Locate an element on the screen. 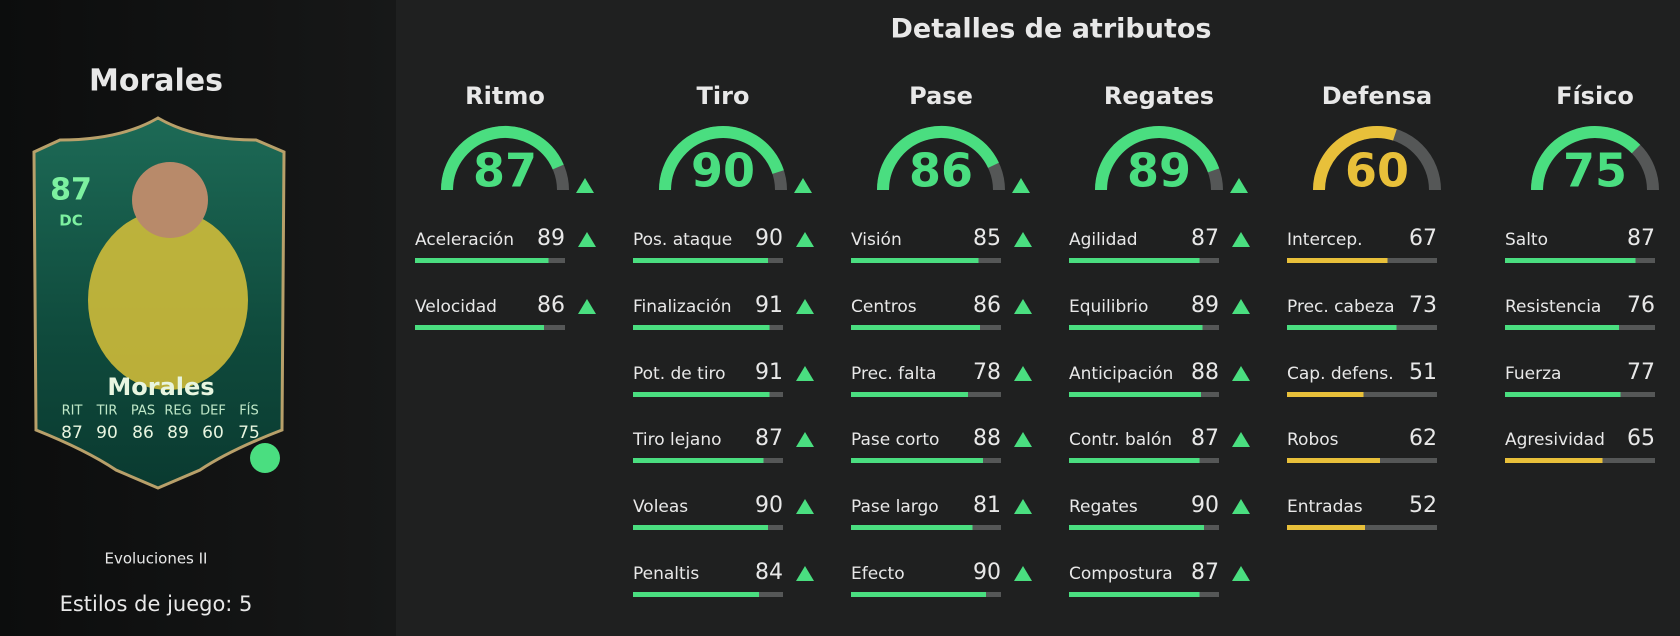 Image resolution: width=1680 pixels, height=636 pixels. card-stat-value: 60 is located at coordinates (213, 433).